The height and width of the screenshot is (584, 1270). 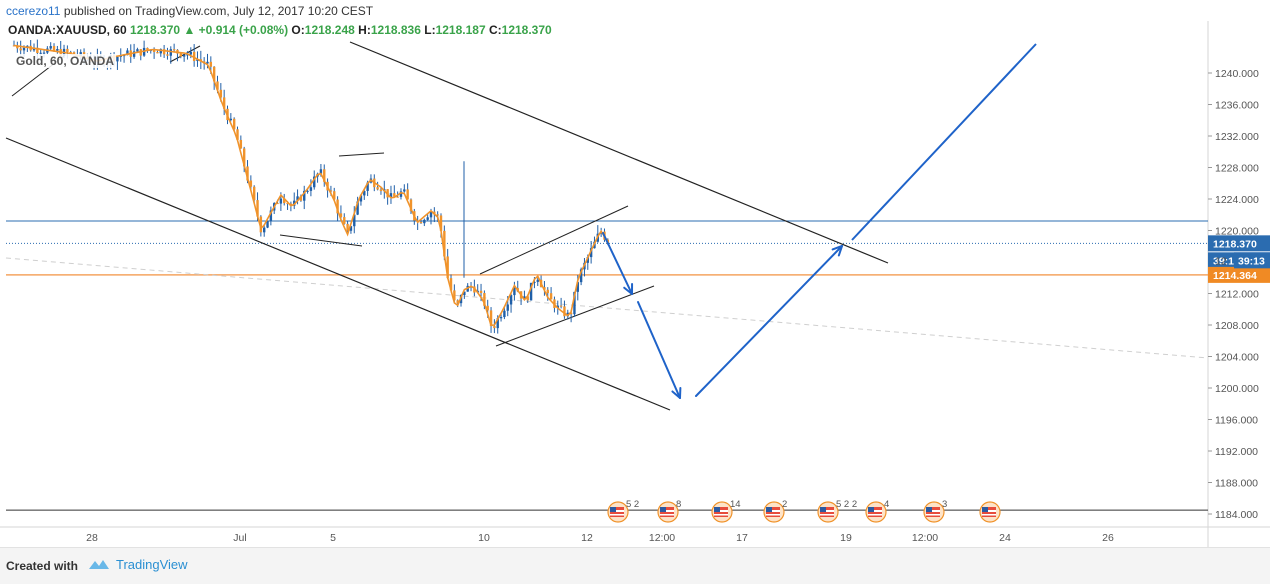 I want to click on low-label: L:, so click(x=429, y=30).